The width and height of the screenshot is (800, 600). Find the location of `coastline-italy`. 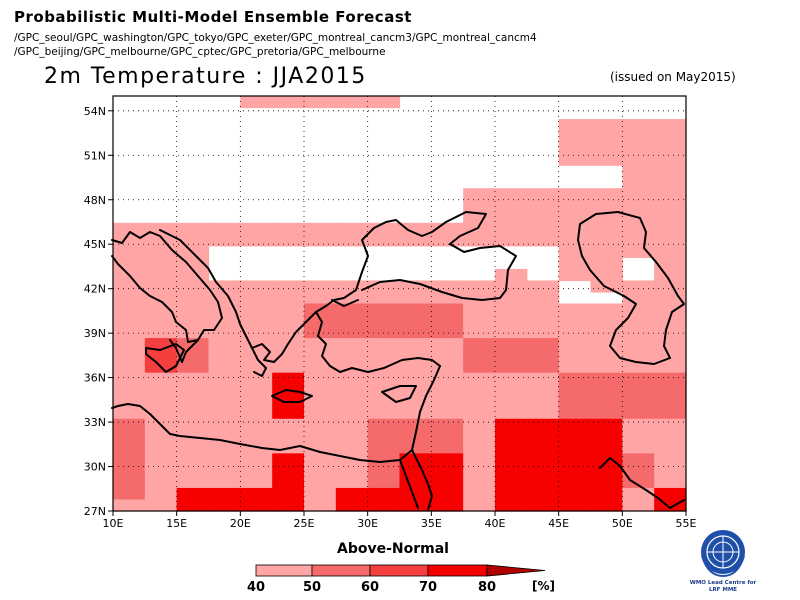

coastline-italy is located at coordinates (167, 287).